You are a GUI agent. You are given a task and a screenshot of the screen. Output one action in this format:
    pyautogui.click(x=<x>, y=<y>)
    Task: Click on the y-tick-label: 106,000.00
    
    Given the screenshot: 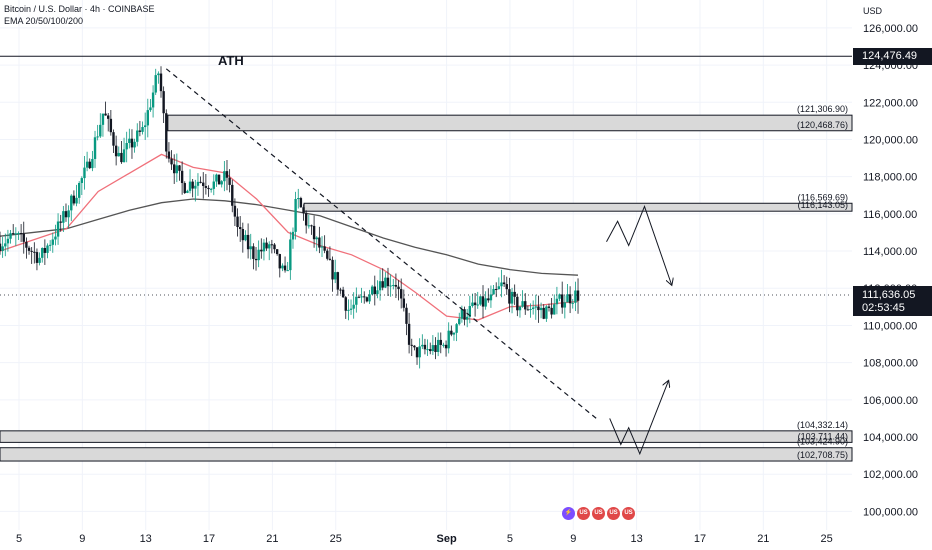 What is the action you would take?
    pyautogui.click(x=890, y=401)
    